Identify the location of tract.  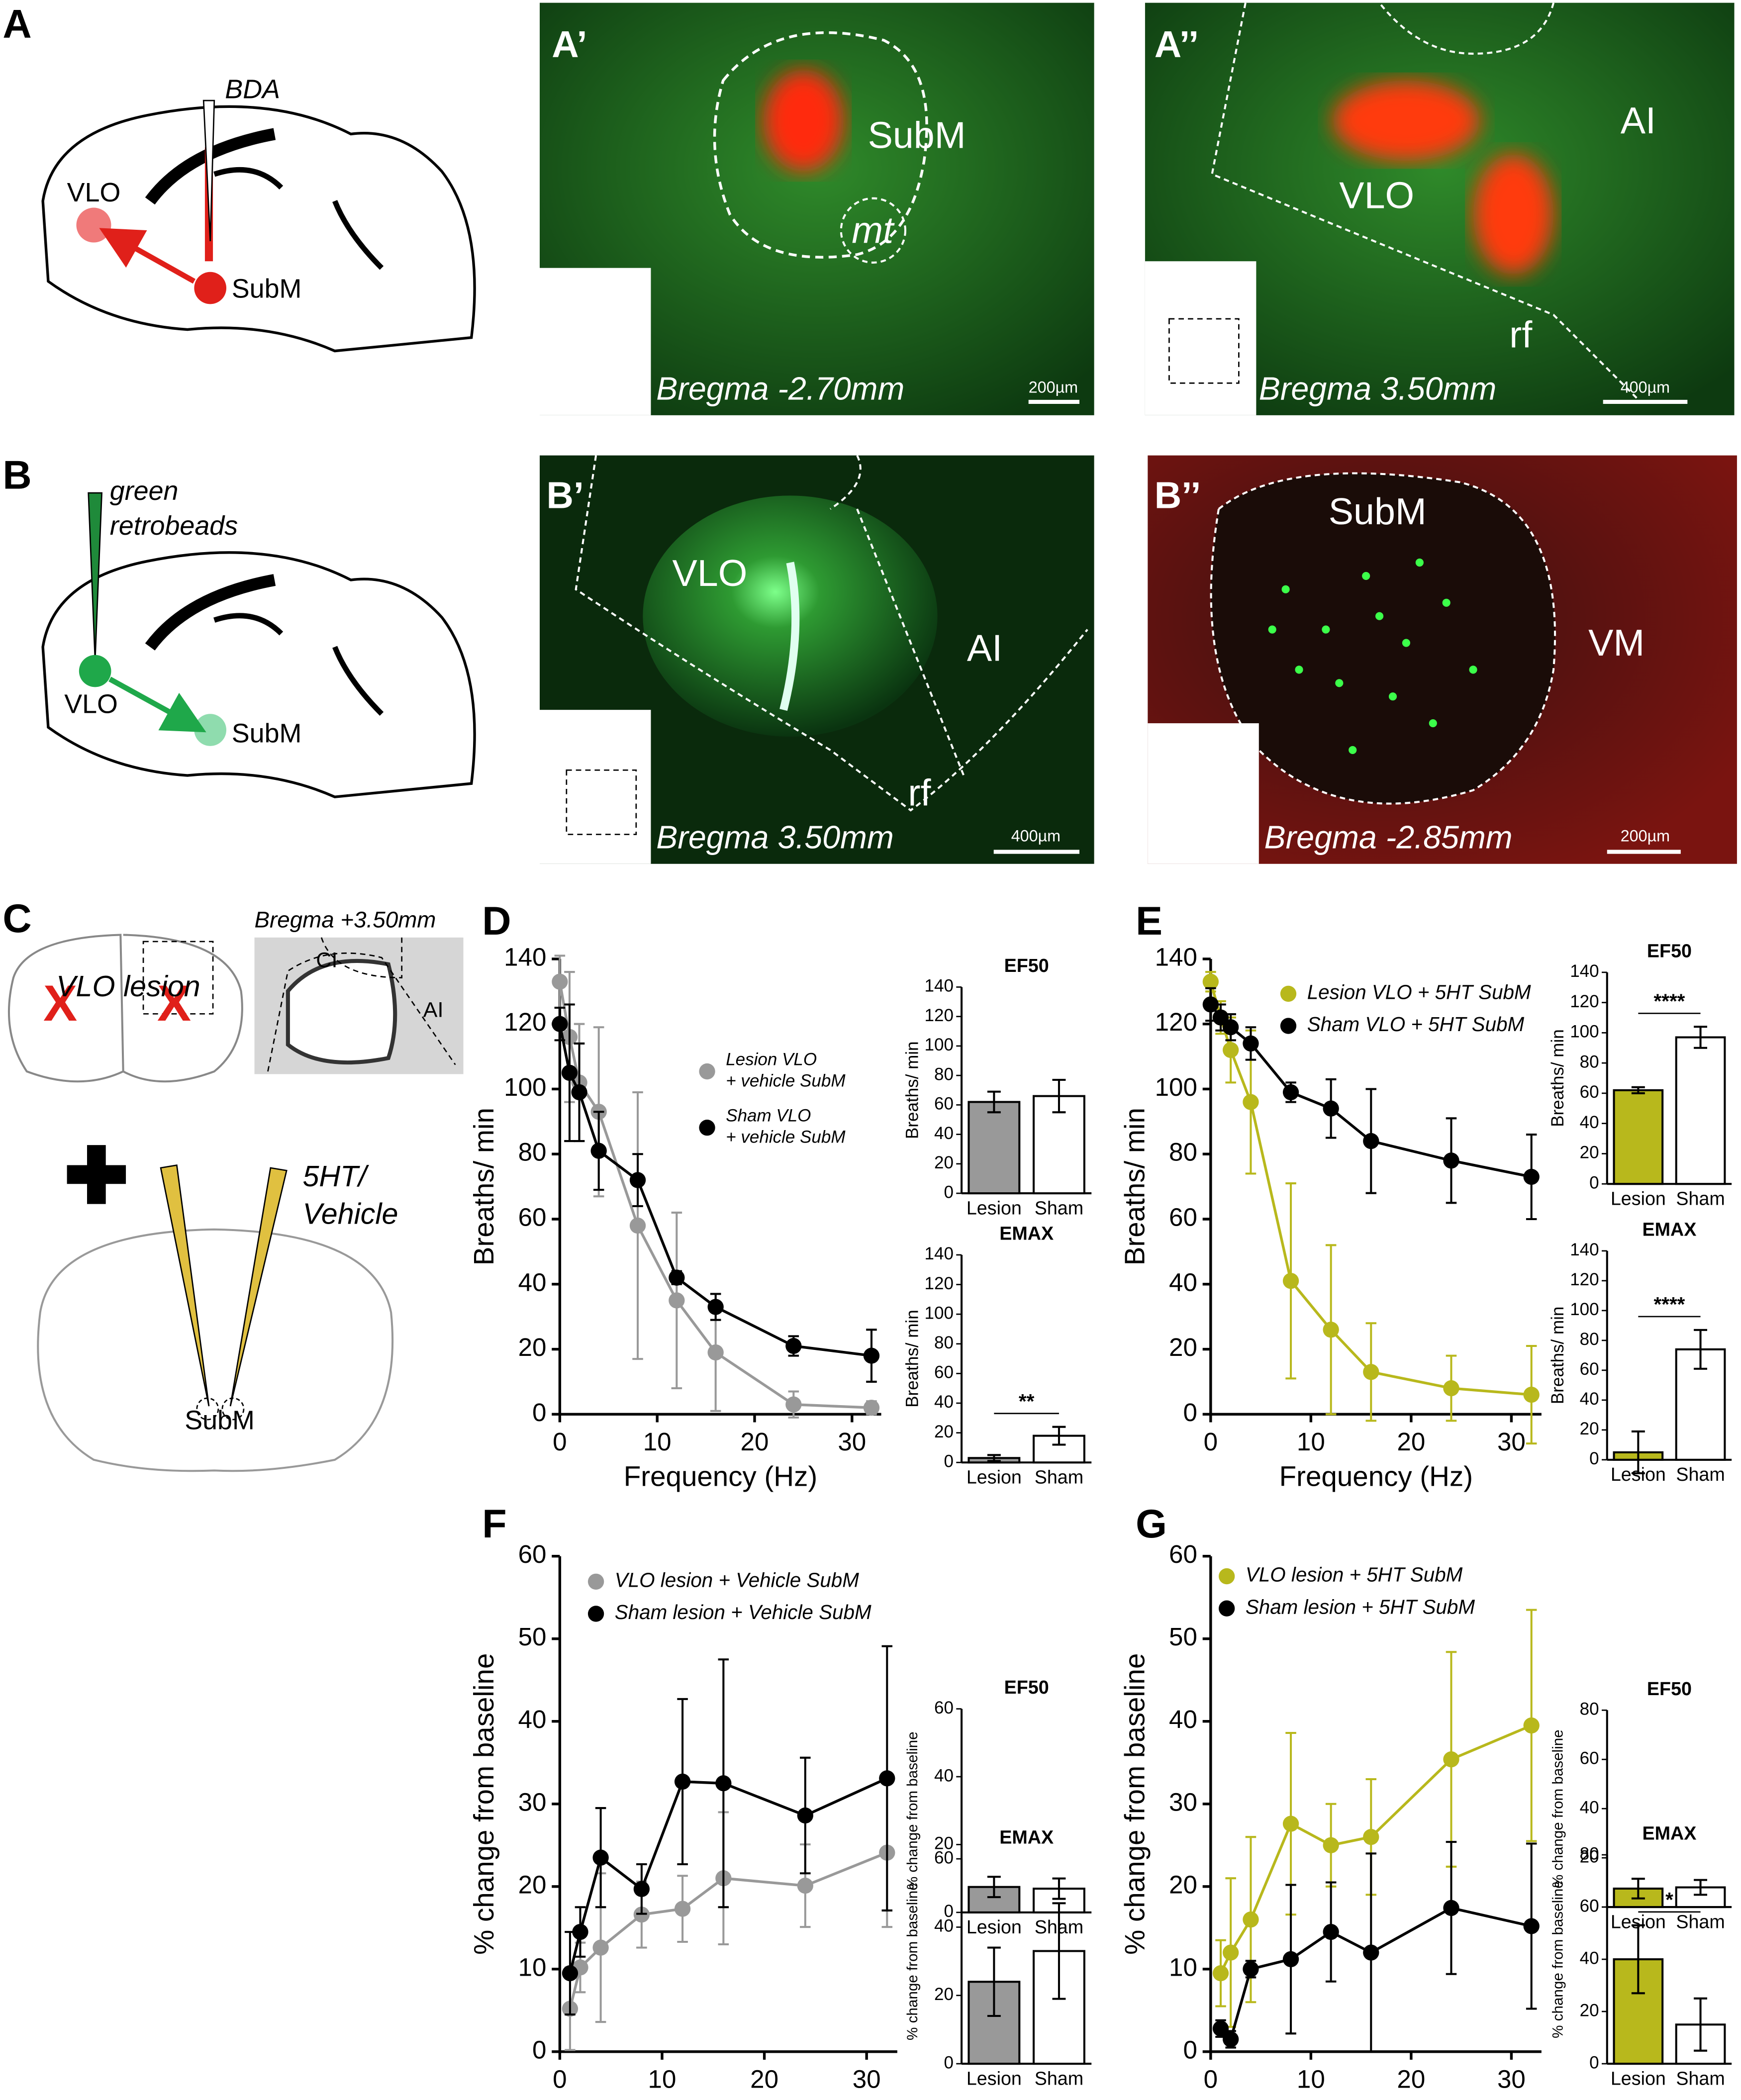
(790, 636).